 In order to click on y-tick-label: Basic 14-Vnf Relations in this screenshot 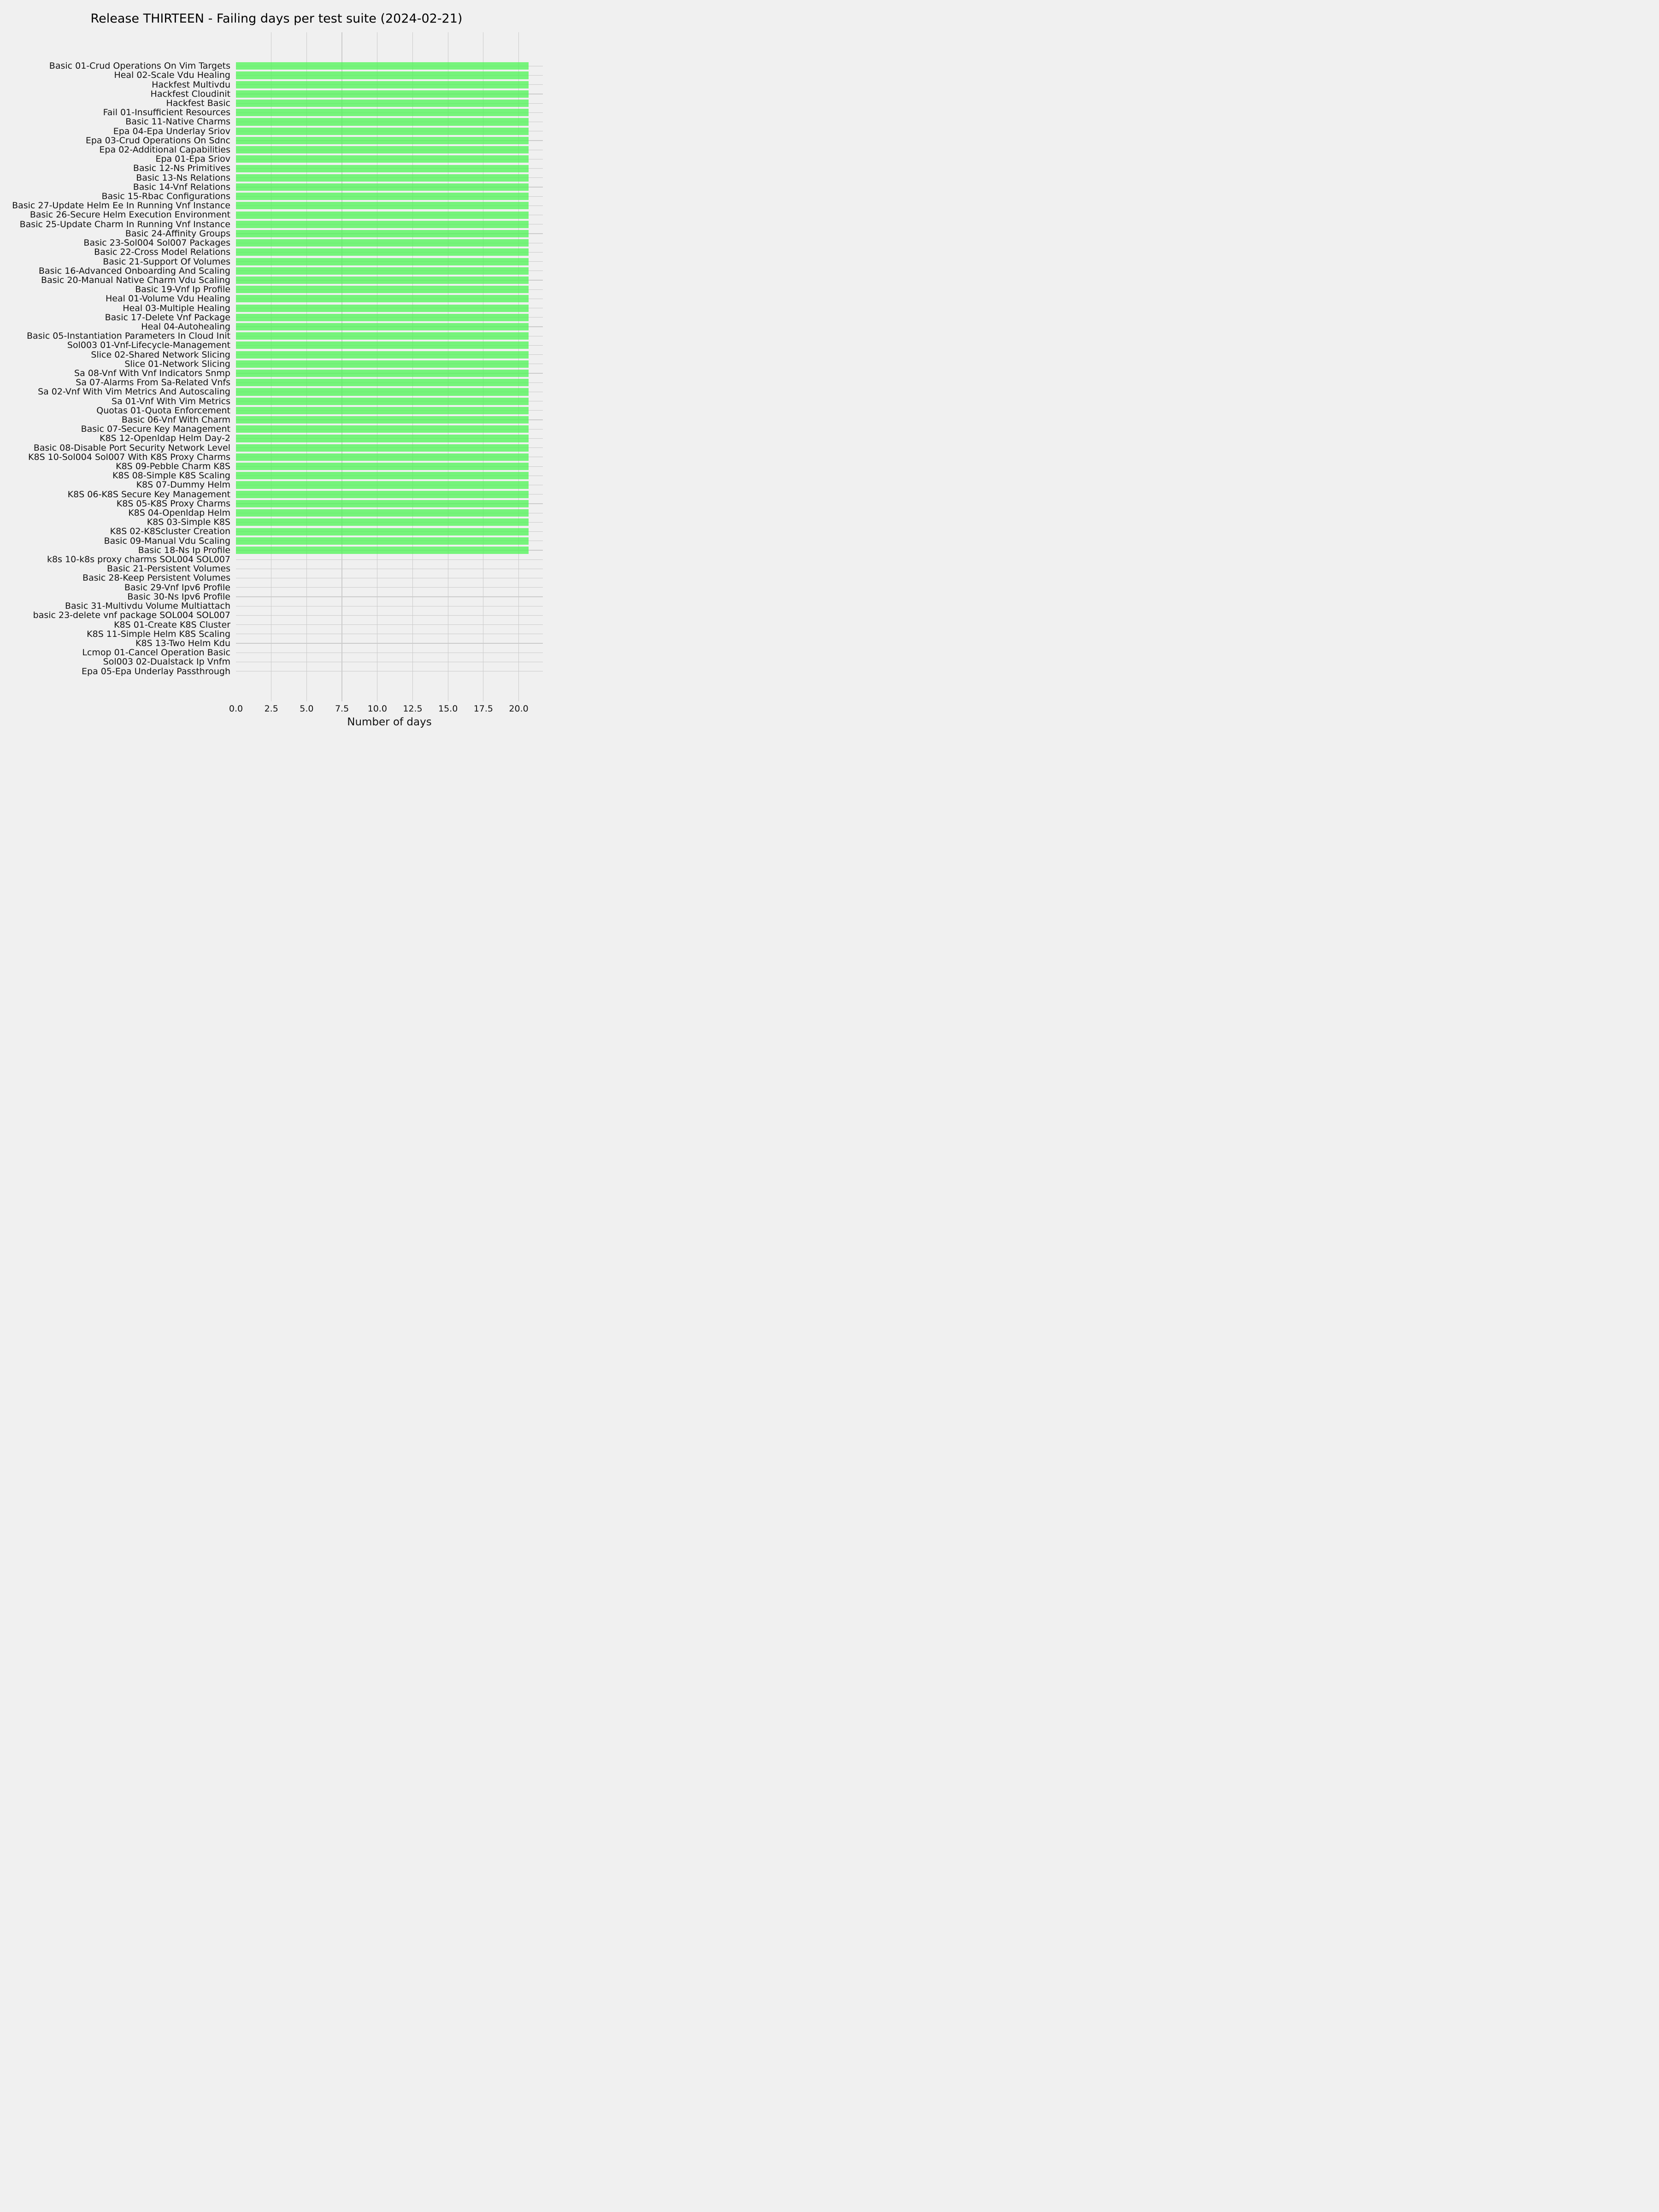, I will do `click(181, 187)`.